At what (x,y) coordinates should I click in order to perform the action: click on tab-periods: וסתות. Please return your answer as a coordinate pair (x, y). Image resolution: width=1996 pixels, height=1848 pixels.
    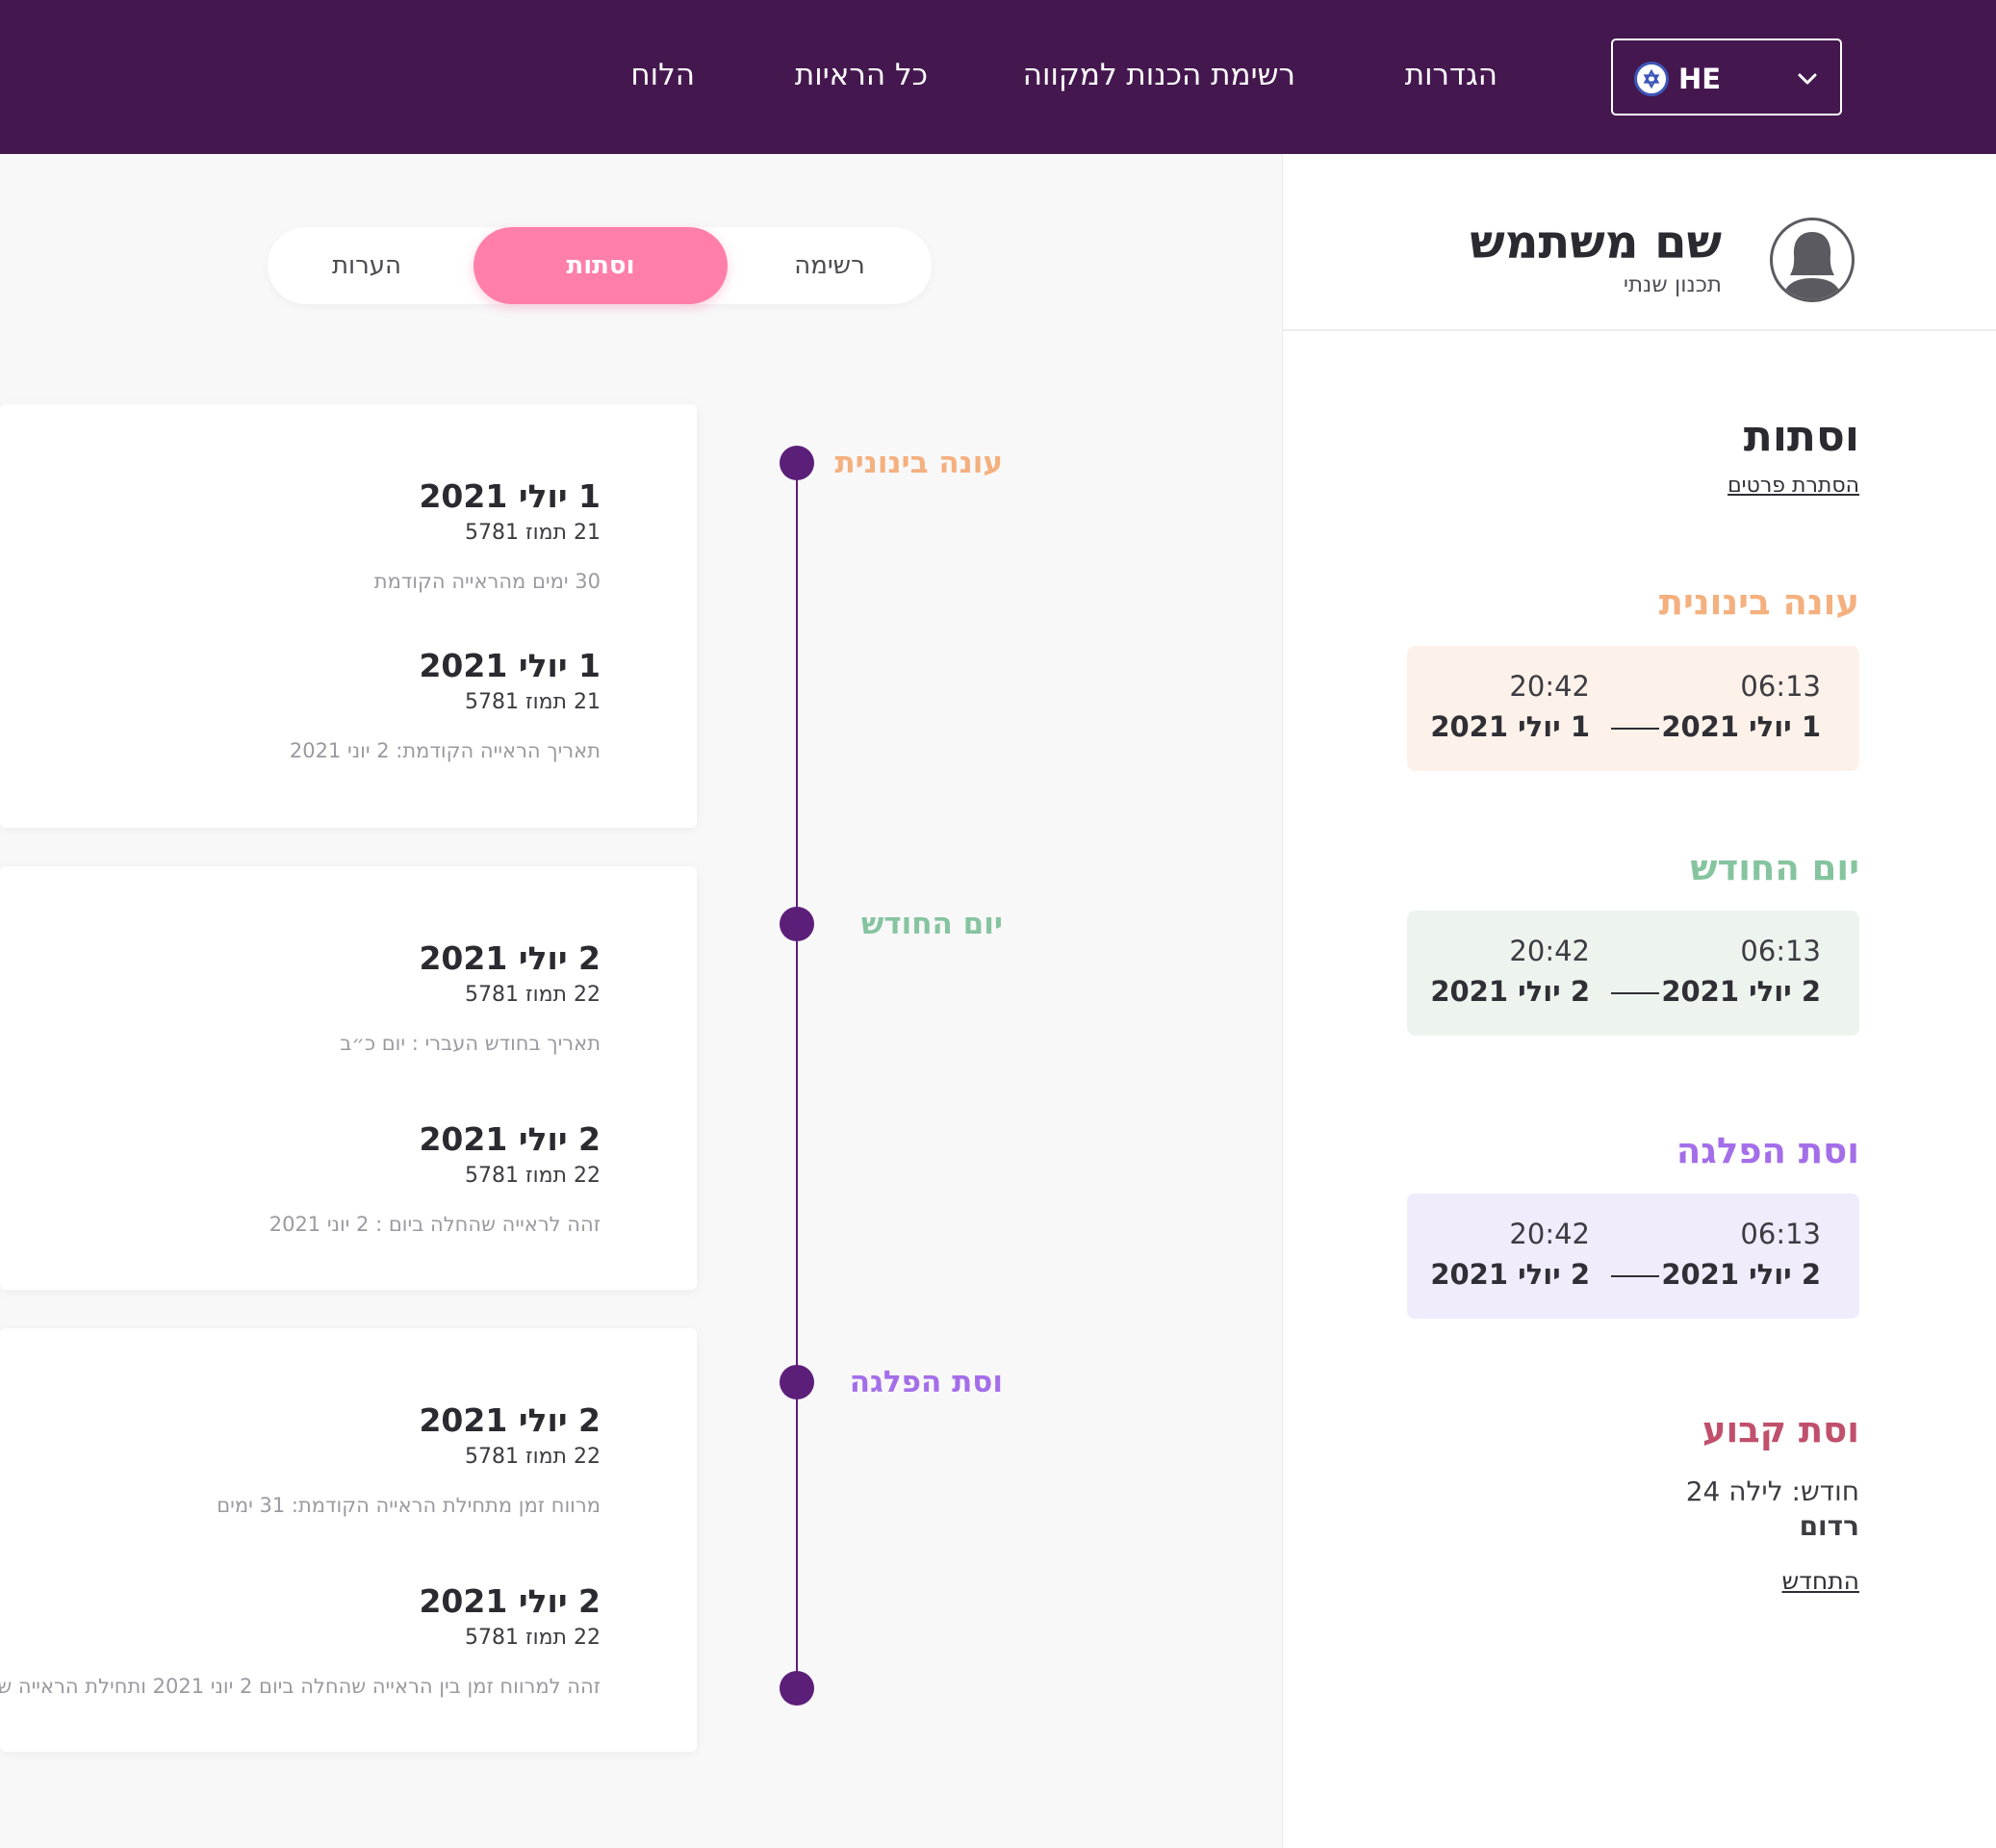
    Looking at the image, I should click on (600, 265).